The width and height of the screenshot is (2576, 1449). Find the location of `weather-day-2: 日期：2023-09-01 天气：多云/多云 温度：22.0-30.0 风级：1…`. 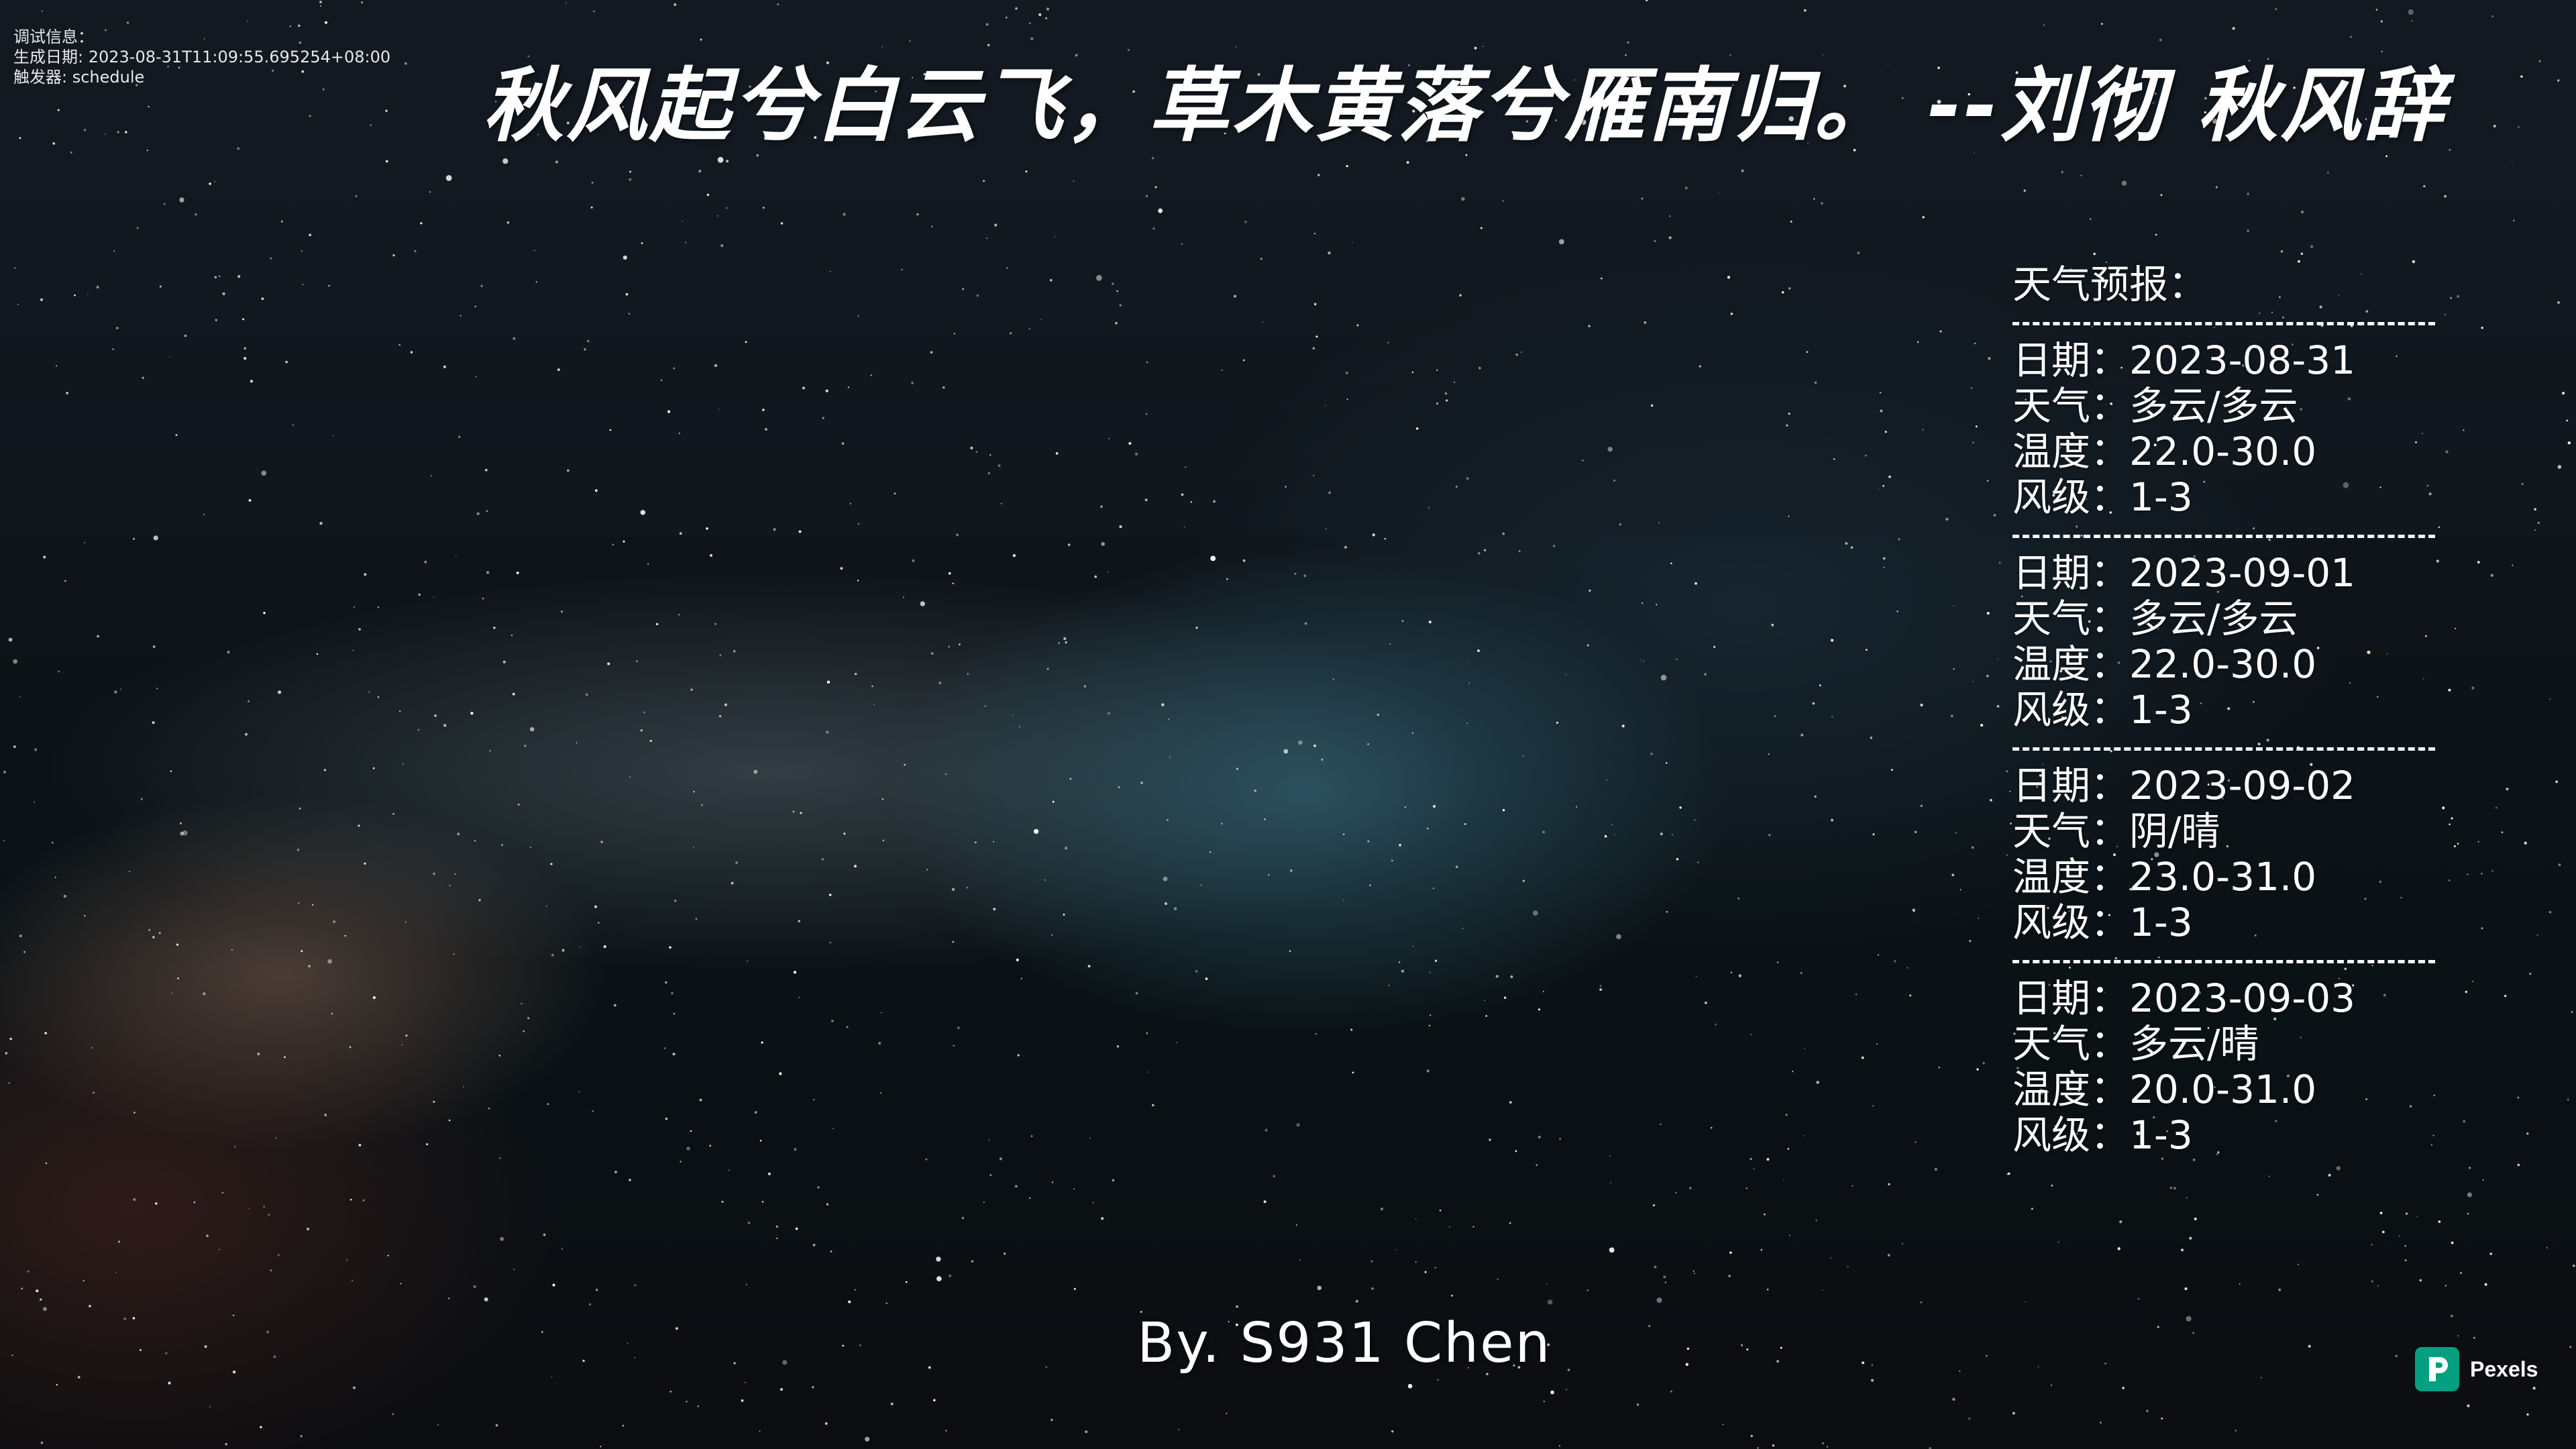

weather-day-2: 日期：2023-09-01 天气：多云/多云 温度：22.0-30.0 风级：1… is located at coordinates (2233, 641).